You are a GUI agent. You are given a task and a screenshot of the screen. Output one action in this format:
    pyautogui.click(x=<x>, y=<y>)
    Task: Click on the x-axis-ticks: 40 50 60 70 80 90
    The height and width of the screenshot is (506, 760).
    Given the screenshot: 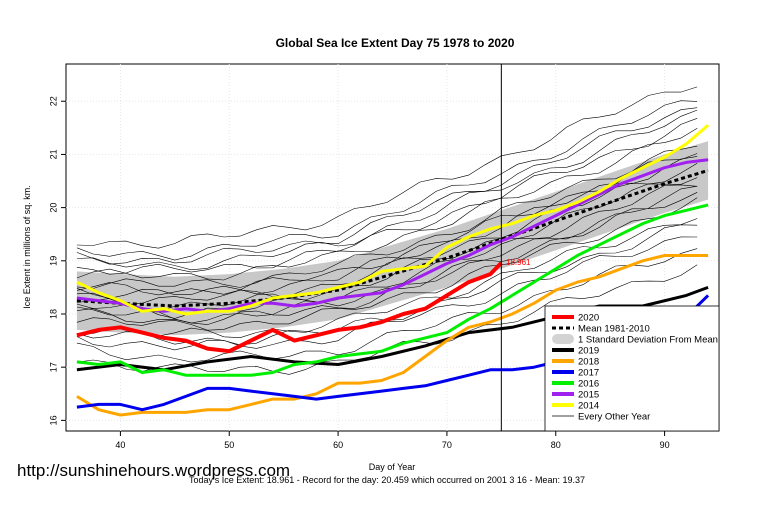 What is the action you would take?
    pyautogui.click(x=392, y=440)
    